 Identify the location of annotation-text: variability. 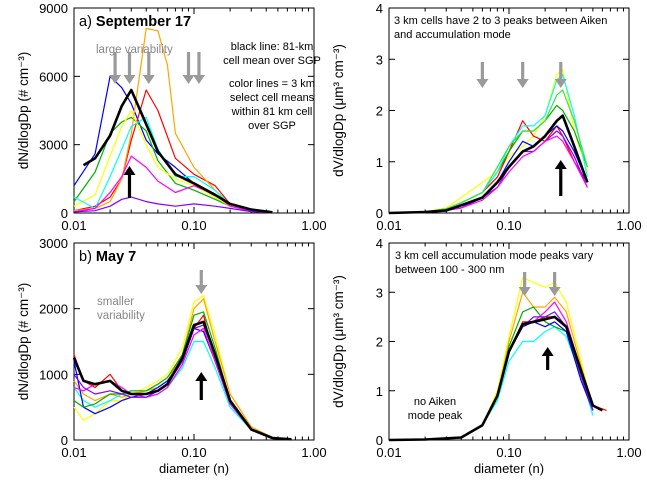
(121, 316).